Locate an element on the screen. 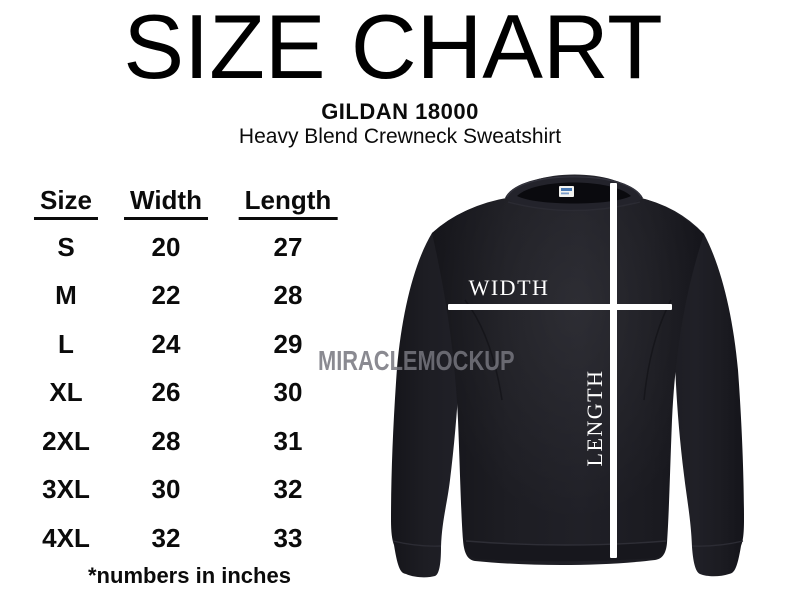 The width and height of the screenshot is (800, 600). left-cuff-seam is located at coordinates (417, 543).